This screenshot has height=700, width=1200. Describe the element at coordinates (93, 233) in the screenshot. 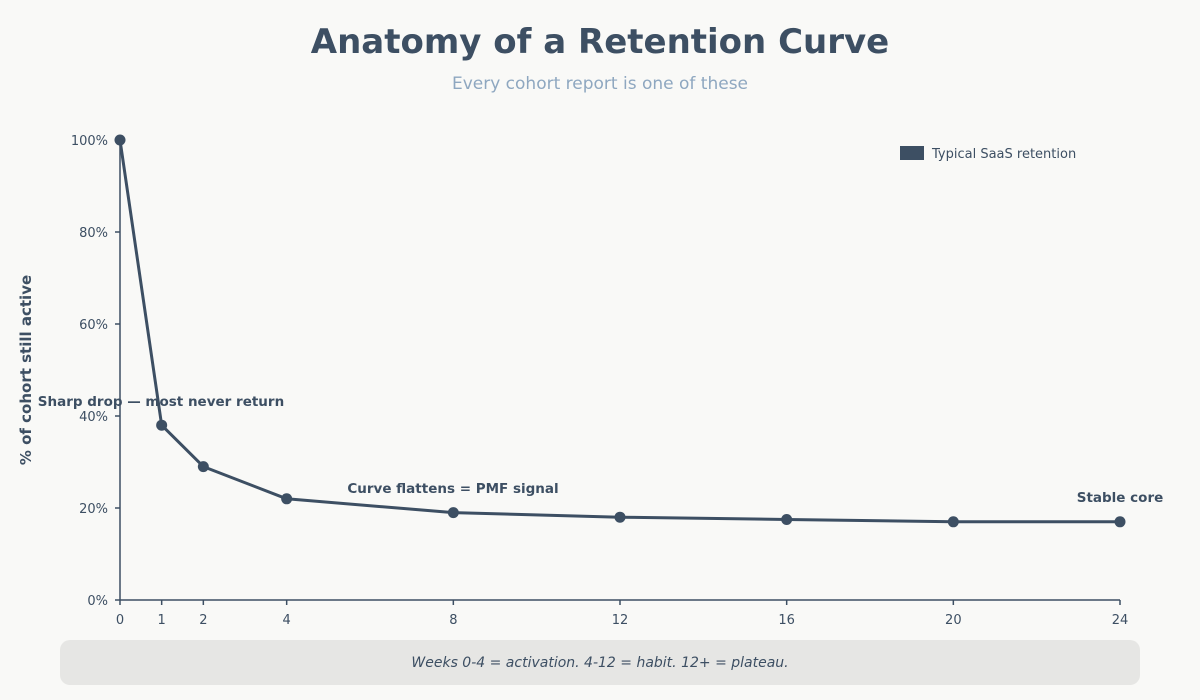

I see `y-tick-label: 80%` at that location.